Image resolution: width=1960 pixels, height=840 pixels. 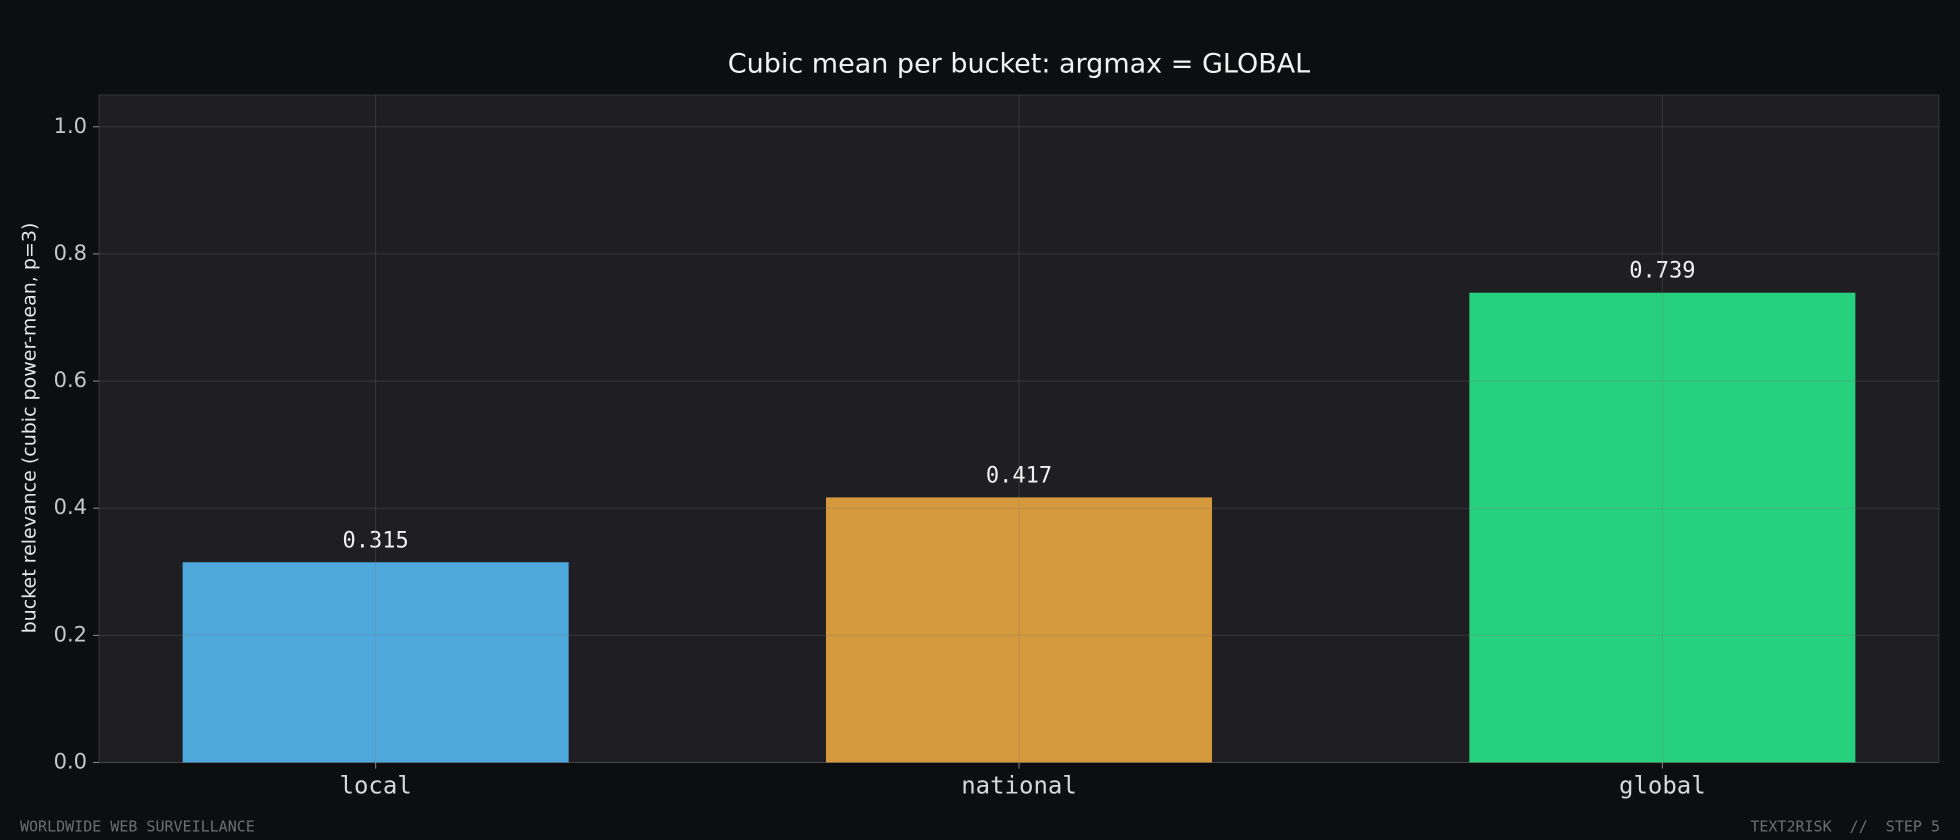 What do you see at coordinates (70, 253) in the screenshot?
I see `y-tick-label: 0.8` at bounding box center [70, 253].